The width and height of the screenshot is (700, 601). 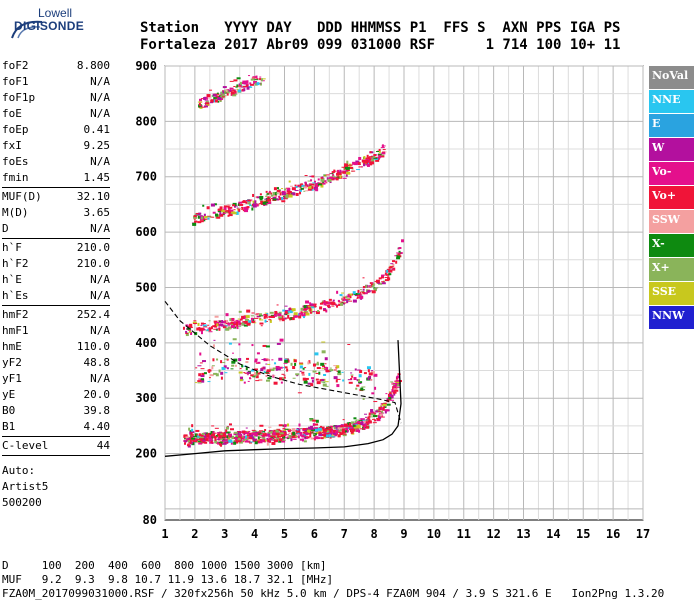 I want to click on x-tick-label: 9, so click(x=403, y=534).